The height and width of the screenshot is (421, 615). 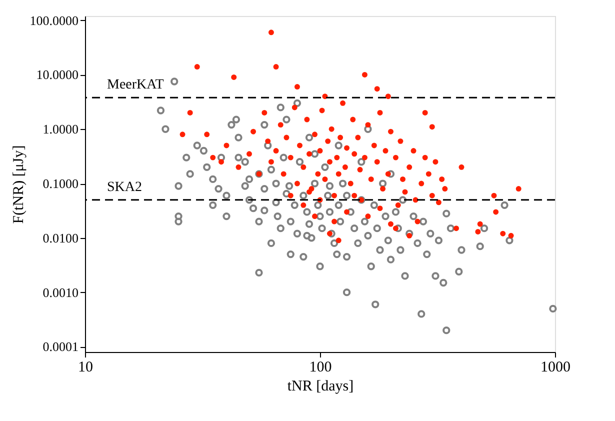 I want to click on y-tick-label: 100.0000, so click(x=54, y=20).